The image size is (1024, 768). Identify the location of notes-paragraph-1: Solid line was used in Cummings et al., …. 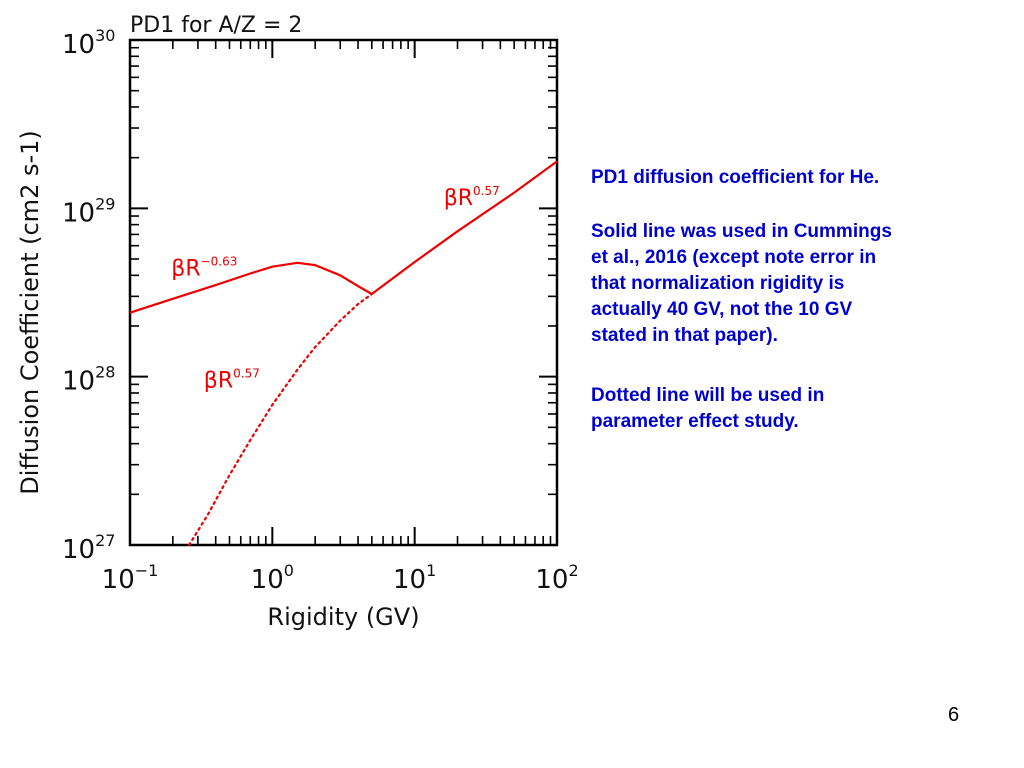
(781, 284).